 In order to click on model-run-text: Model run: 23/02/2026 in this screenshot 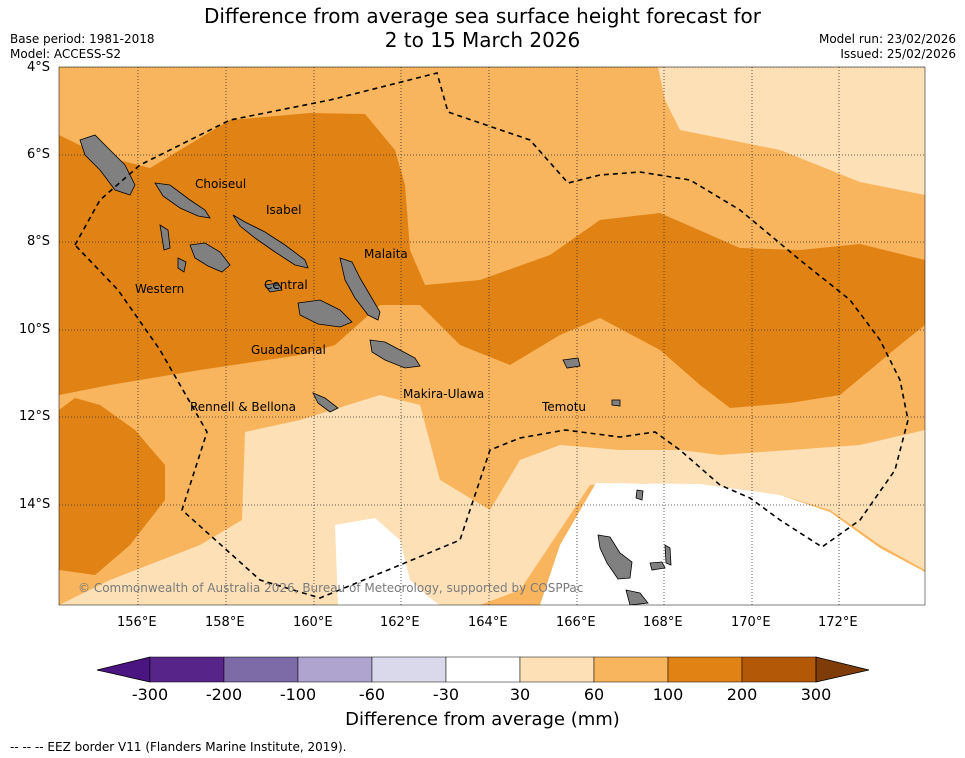, I will do `click(887, 39)`.